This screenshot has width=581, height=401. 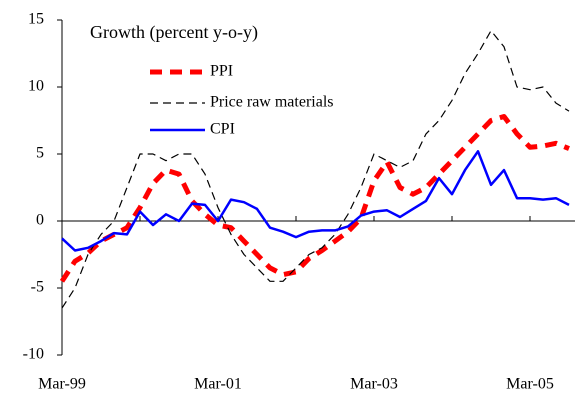 What do you see at coordinates (33, 354) in the screenshot?
I see `y-tick-label: -10` at bounding box center [33, 354].